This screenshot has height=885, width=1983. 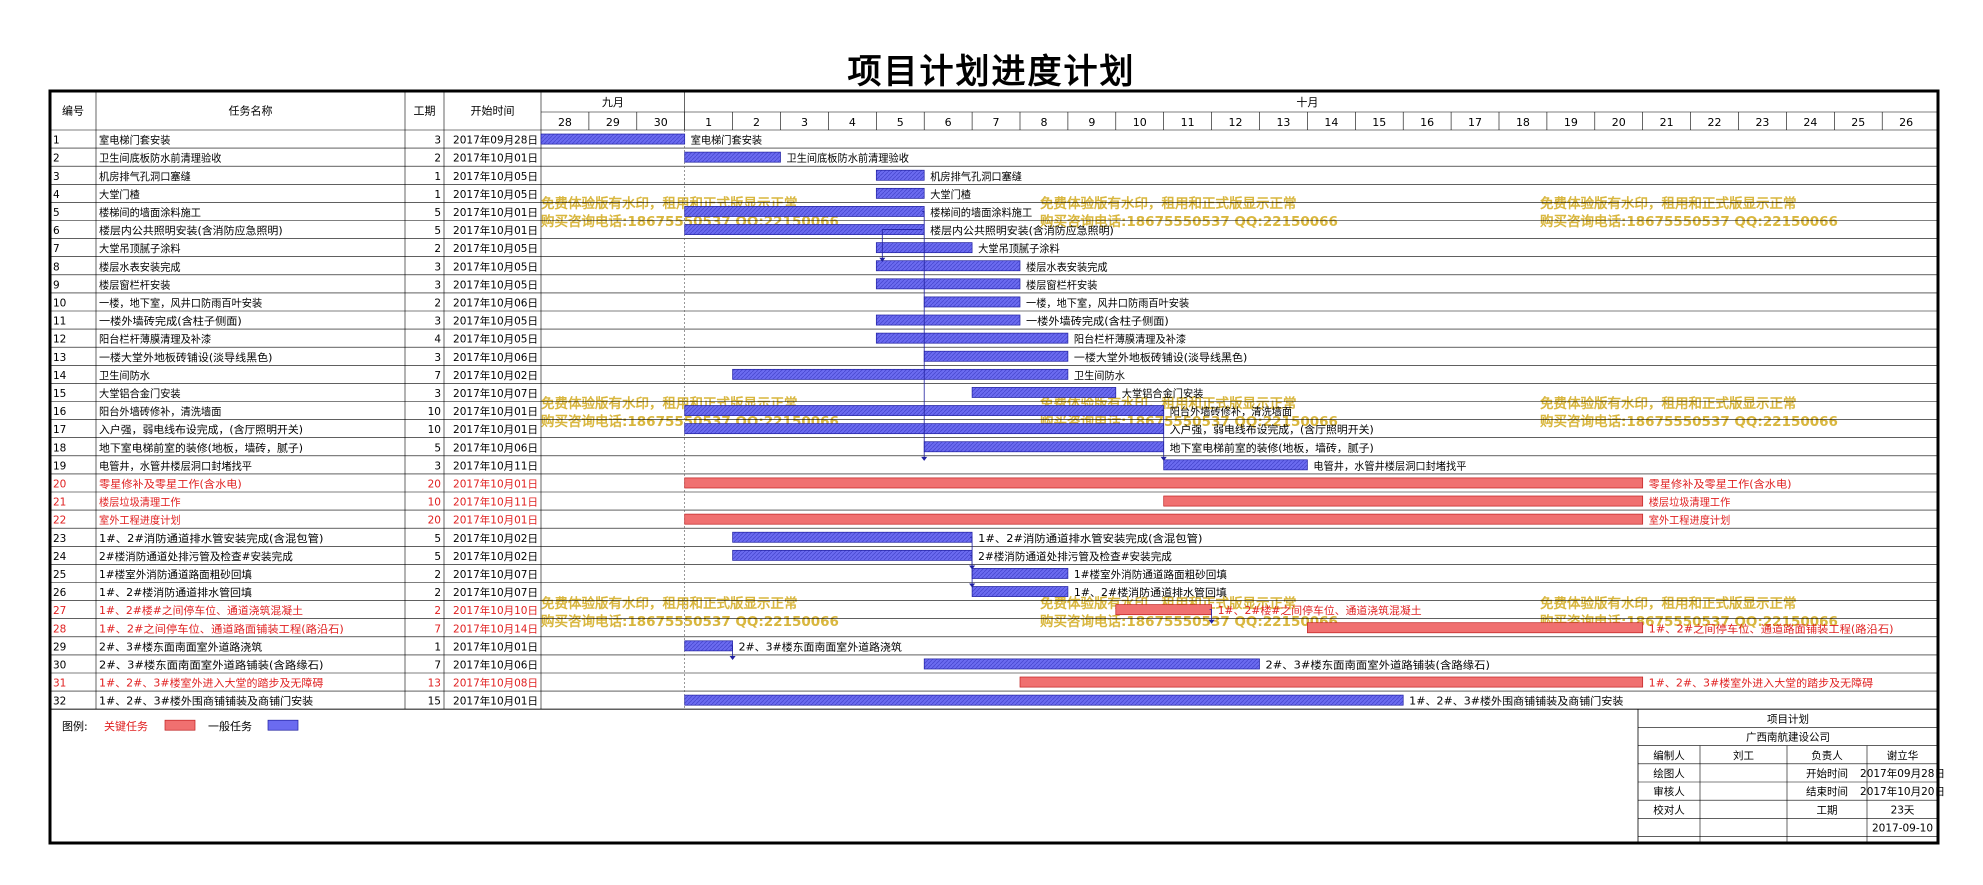 What do you see at coordinates (1108, 303) in the screenshot?
I see `bar-label: 一楼，地下室，风井口防雨百叶安装` at bounding box center [1108, 303].